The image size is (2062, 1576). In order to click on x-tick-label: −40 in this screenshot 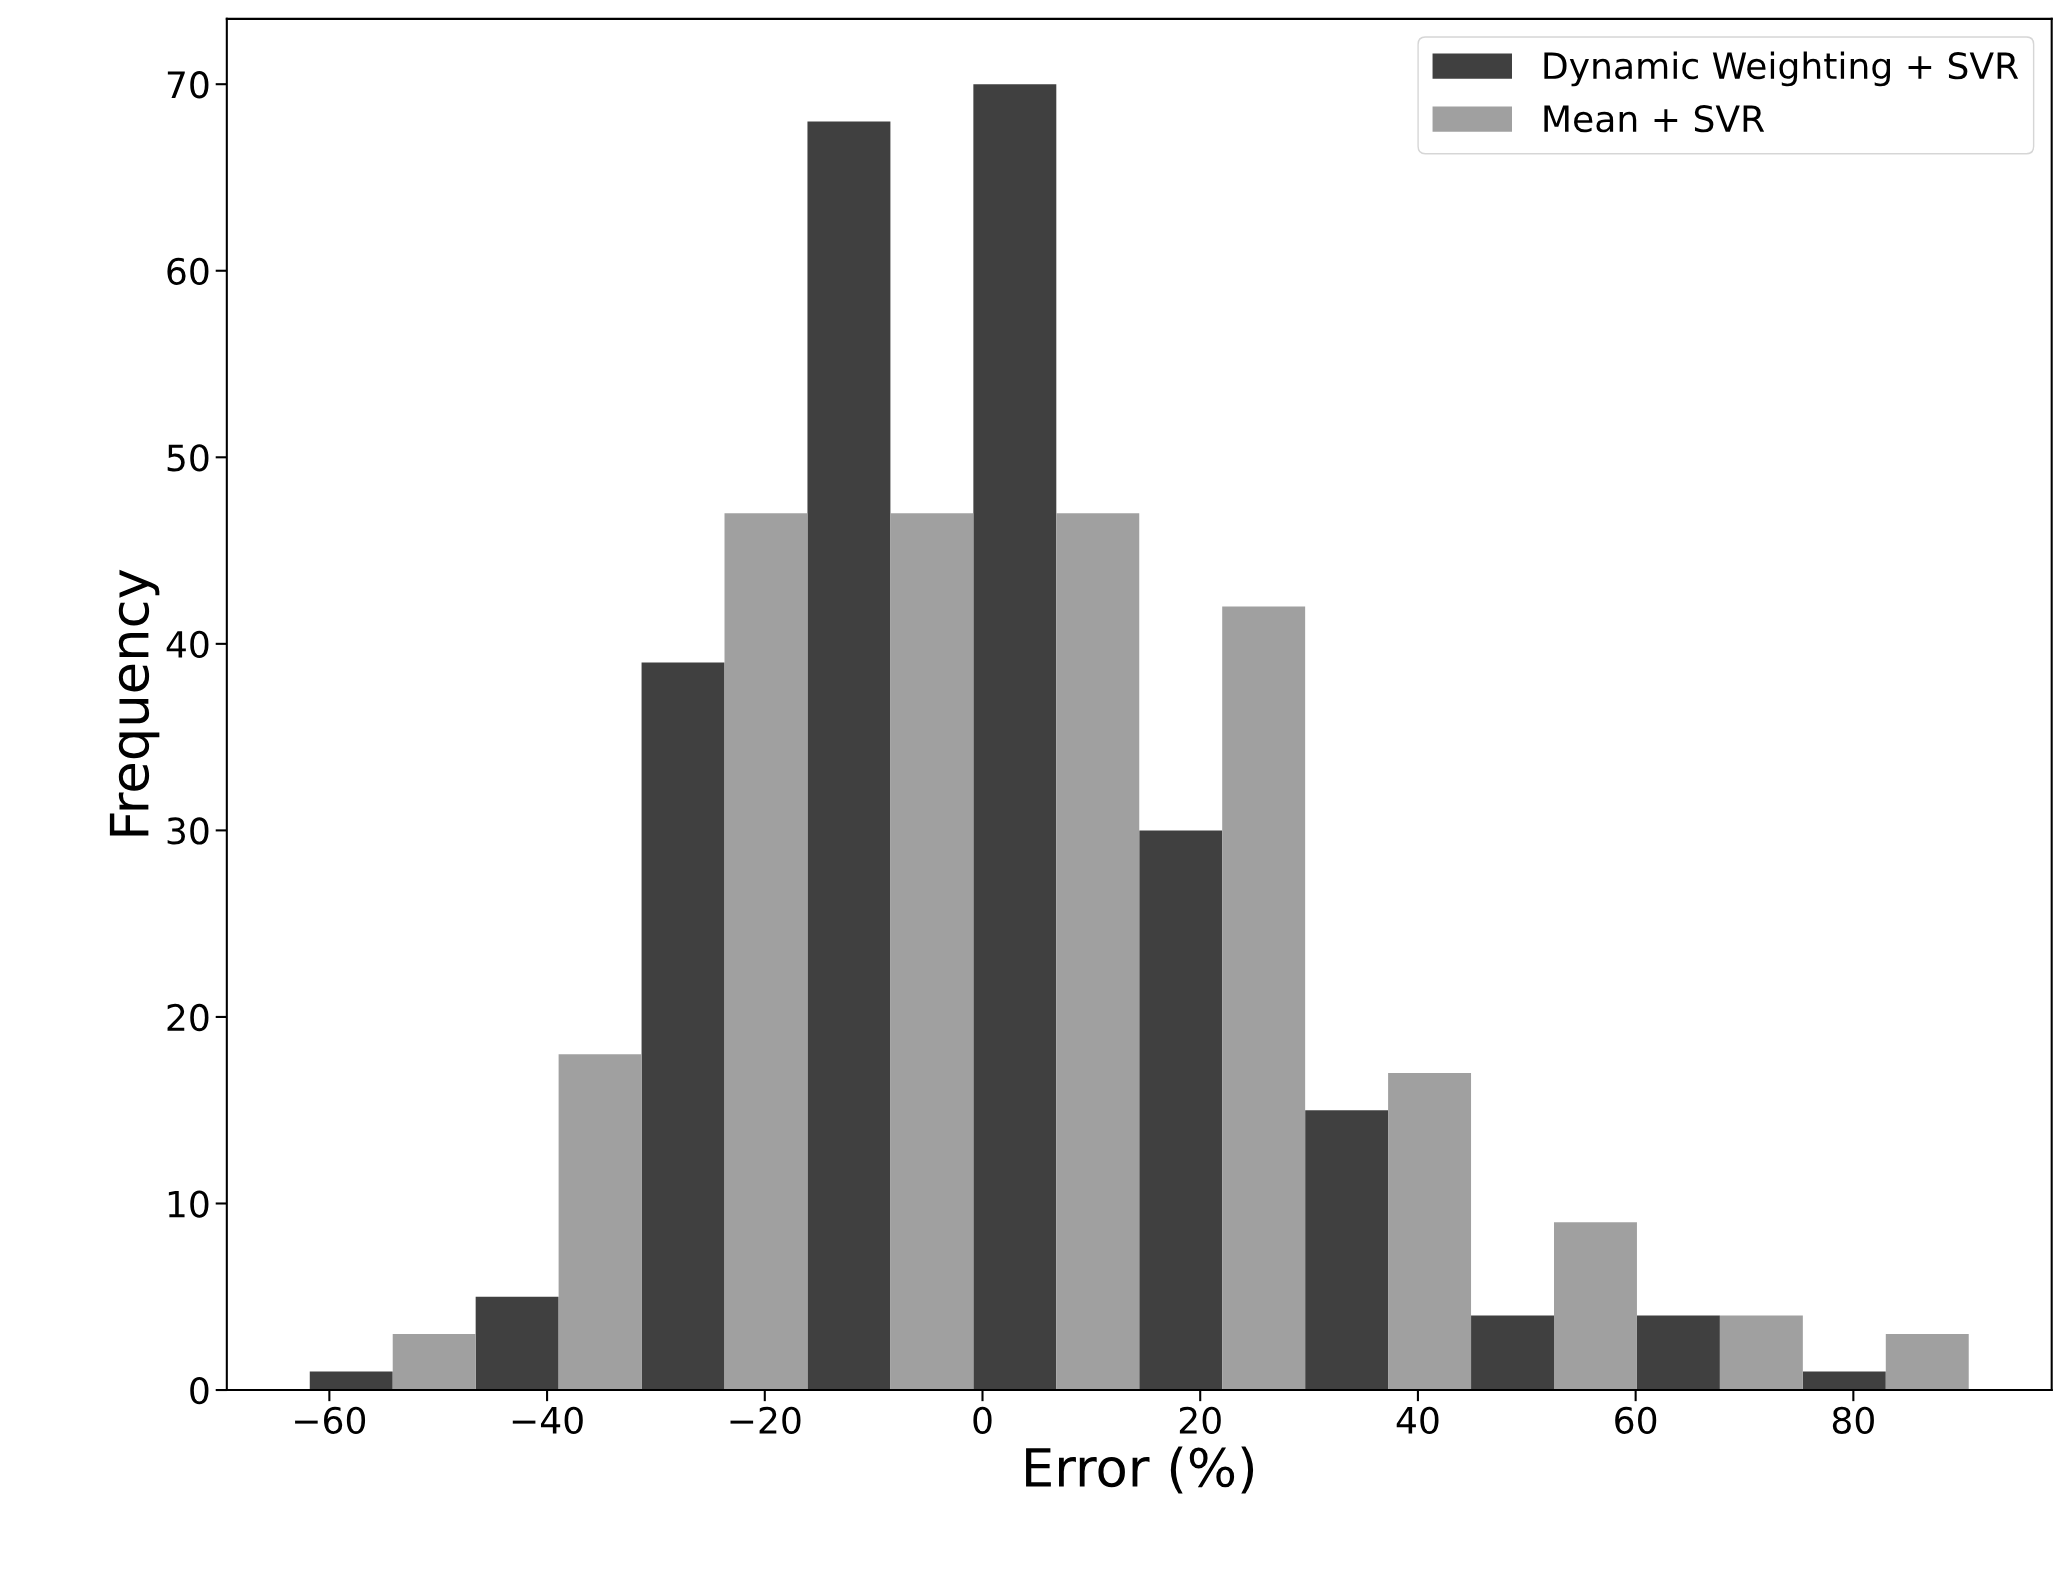, I will do `click(547, 1420)`.